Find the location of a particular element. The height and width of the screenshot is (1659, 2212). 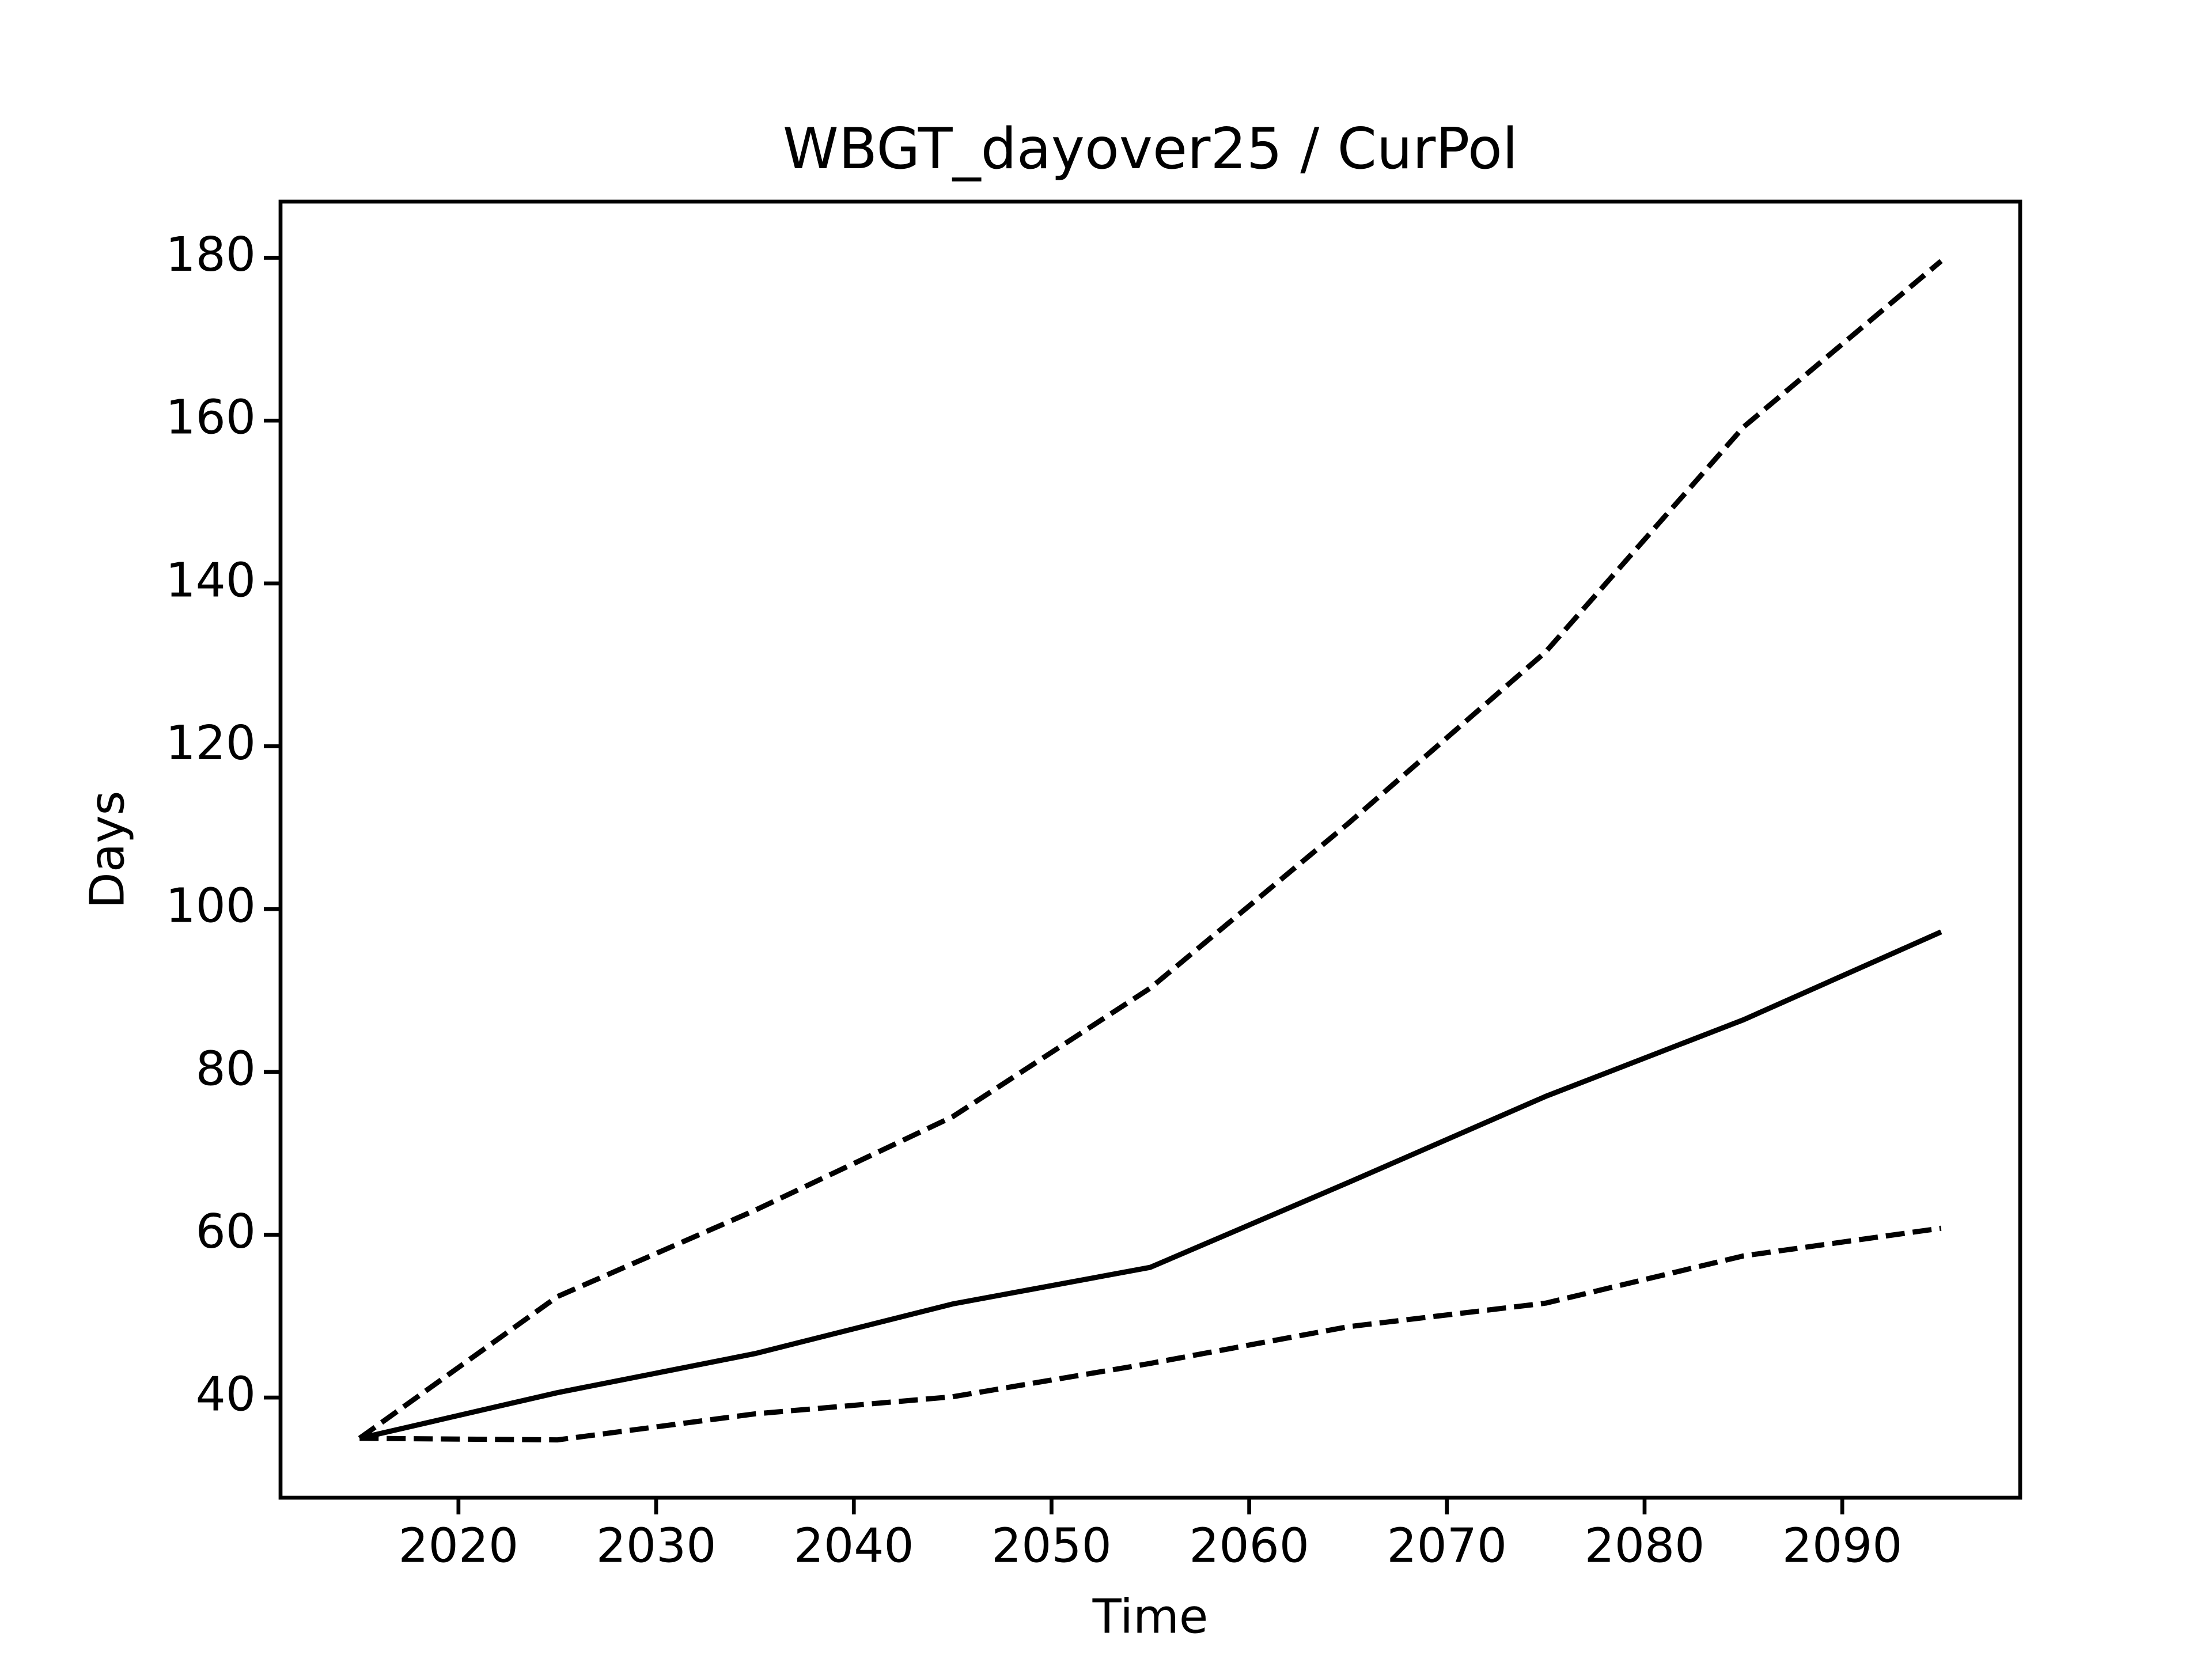

y-axis-label: Days is located at coordinates (107, 850).